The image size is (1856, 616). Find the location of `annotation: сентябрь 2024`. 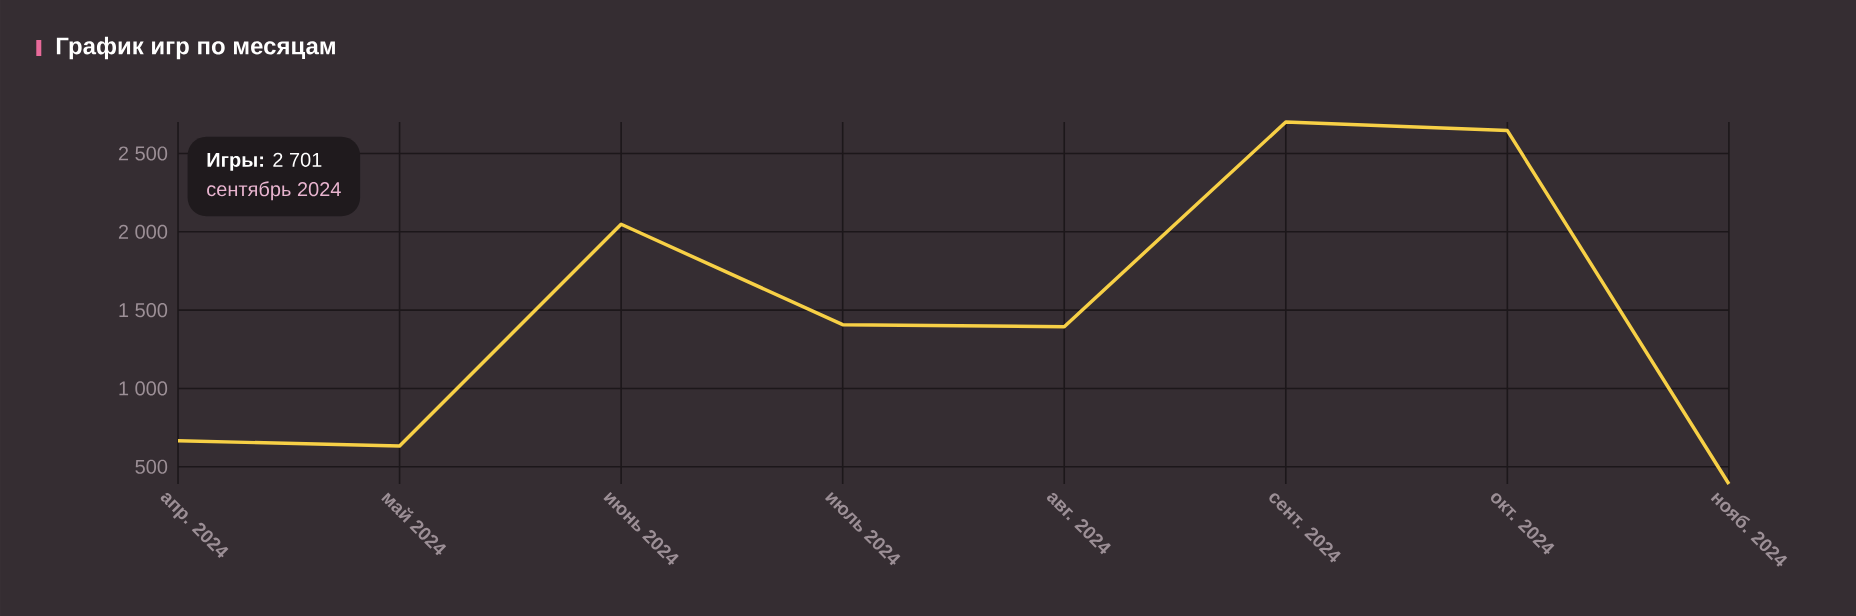

annotation: сентябрь 2024 is located at coordinates (274, 191).